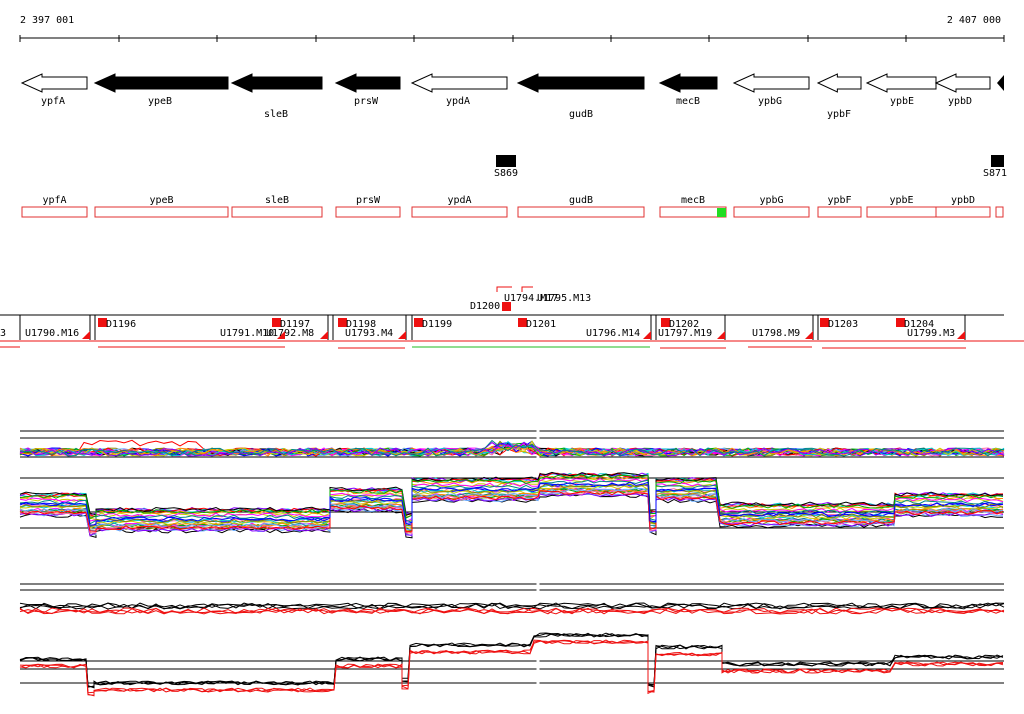 The width and height of the screenshot is (1024, 714). What do you see at coordinates (688, 83) in the screenshot?
I see `gene-arrow-mecb` at bounding box center [688, 83].